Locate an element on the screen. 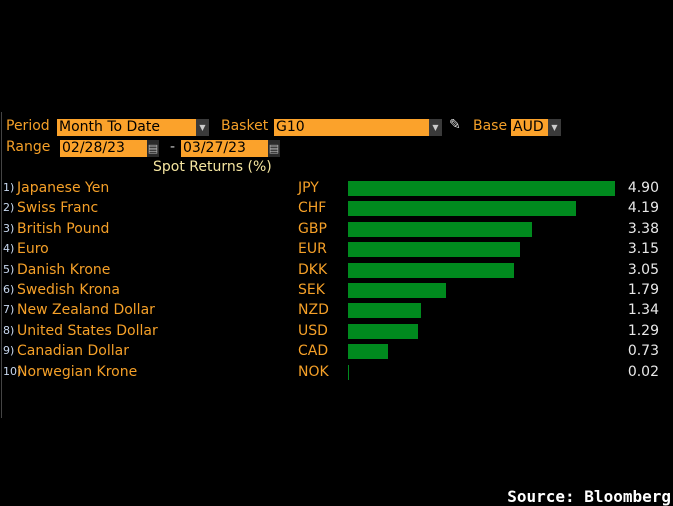 This screenshot has width=673, height=506. basket-select: G10 is located at coordinates (351, 127).